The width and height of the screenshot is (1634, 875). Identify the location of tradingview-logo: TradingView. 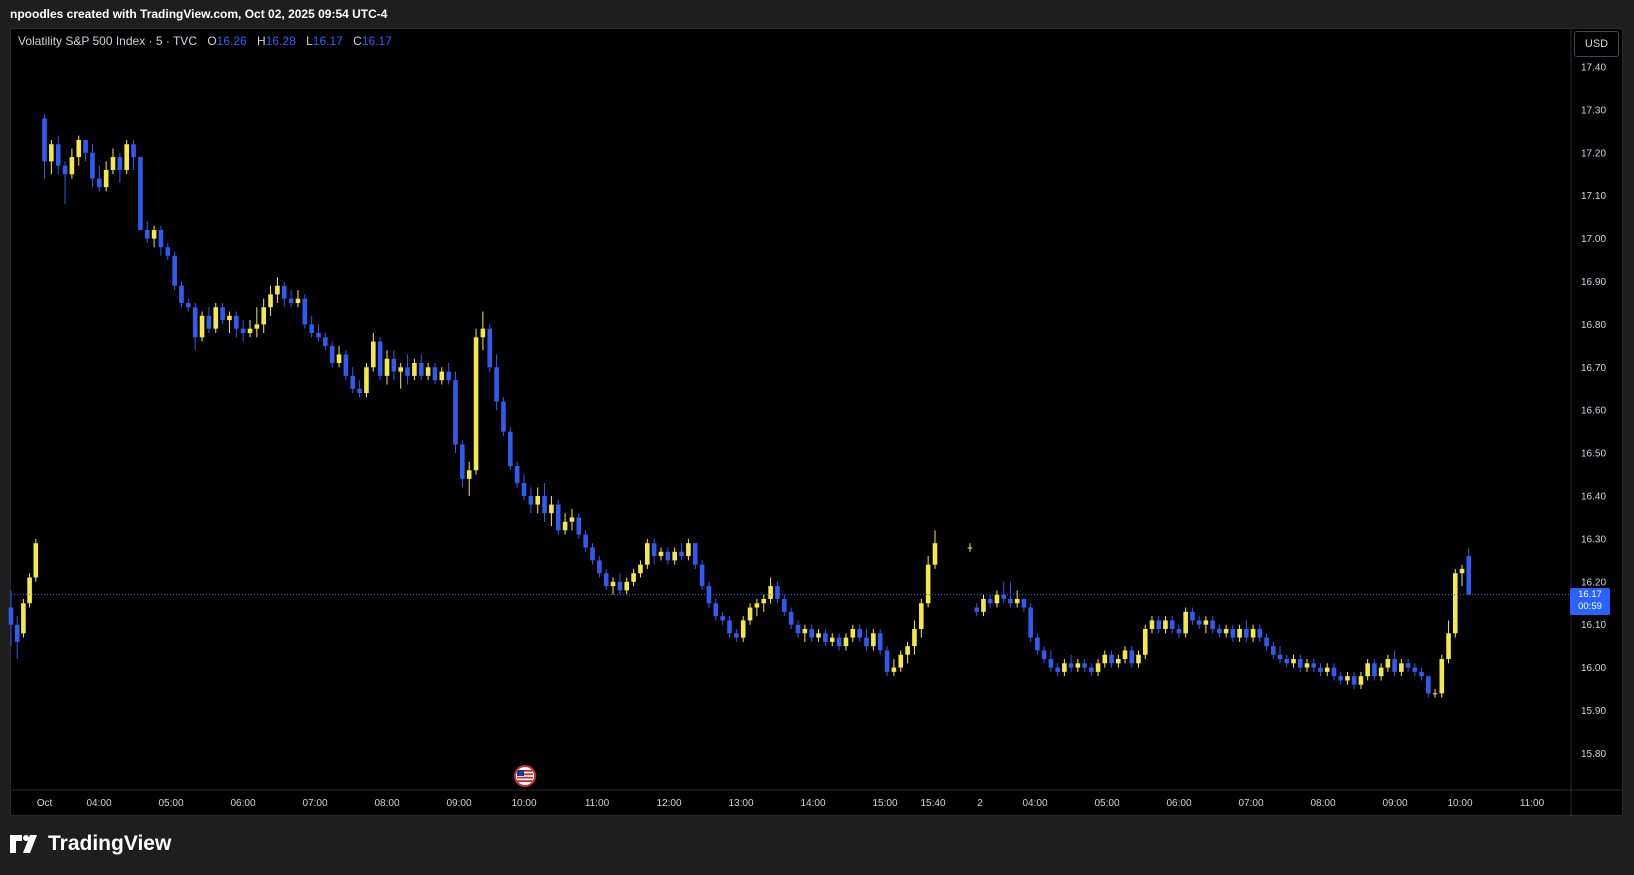
(90, 844).